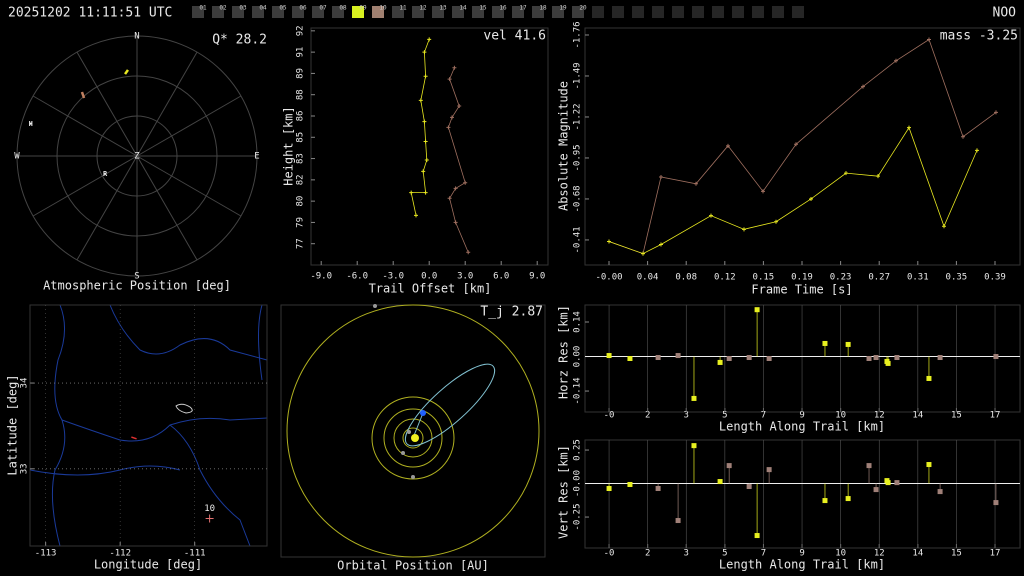 This screenshot has width=1024, height=576. What do you see at coordinates (995, 554) in the screenshot?
I see `x-tick-label: 17` at bounding box center [995, 554].